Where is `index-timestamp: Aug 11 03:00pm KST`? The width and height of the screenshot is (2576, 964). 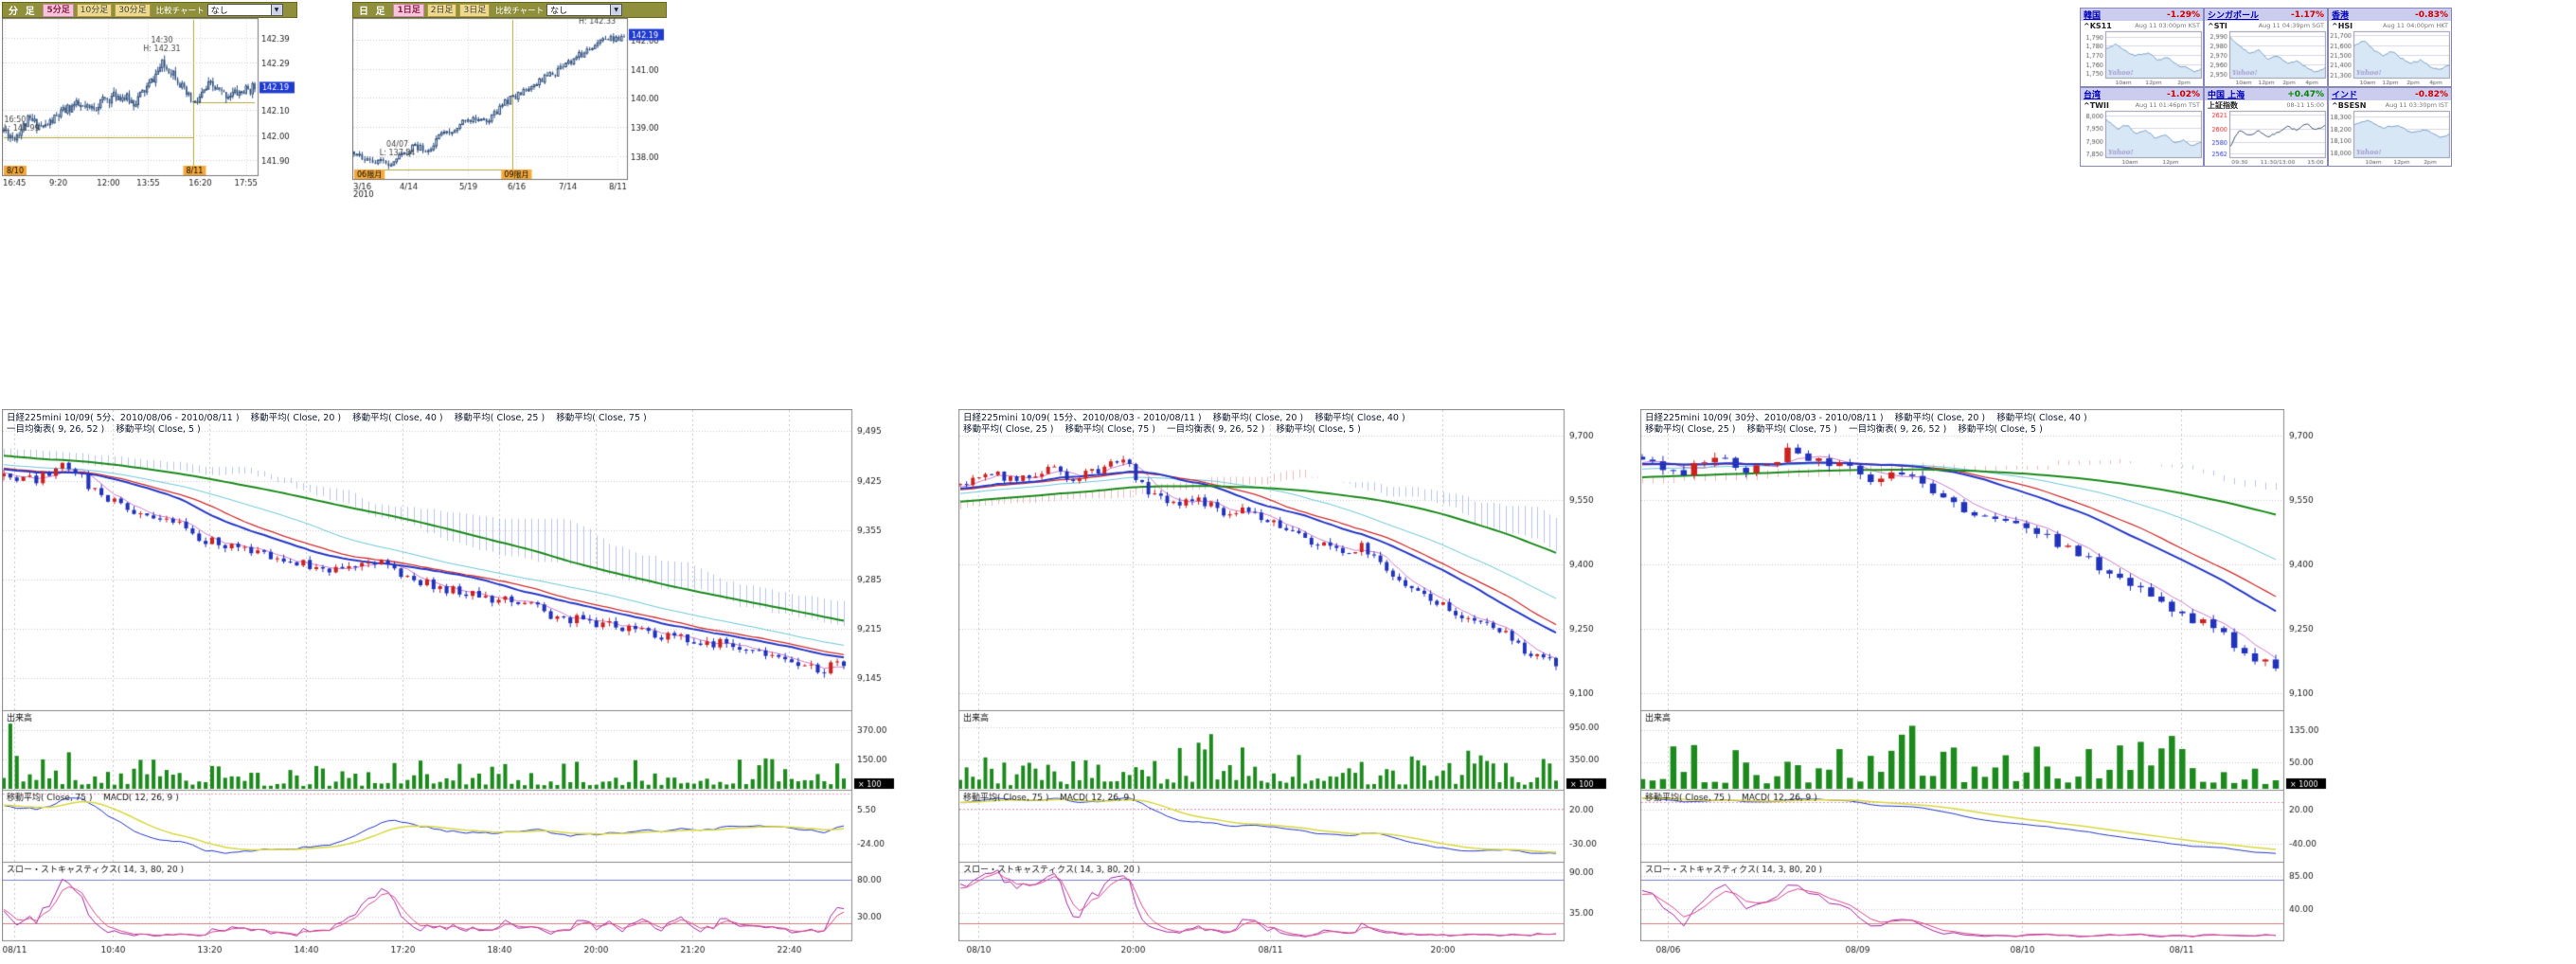 index-timestamp: Aug 11 03:00pm KST is located at coordinates (2167, 25).